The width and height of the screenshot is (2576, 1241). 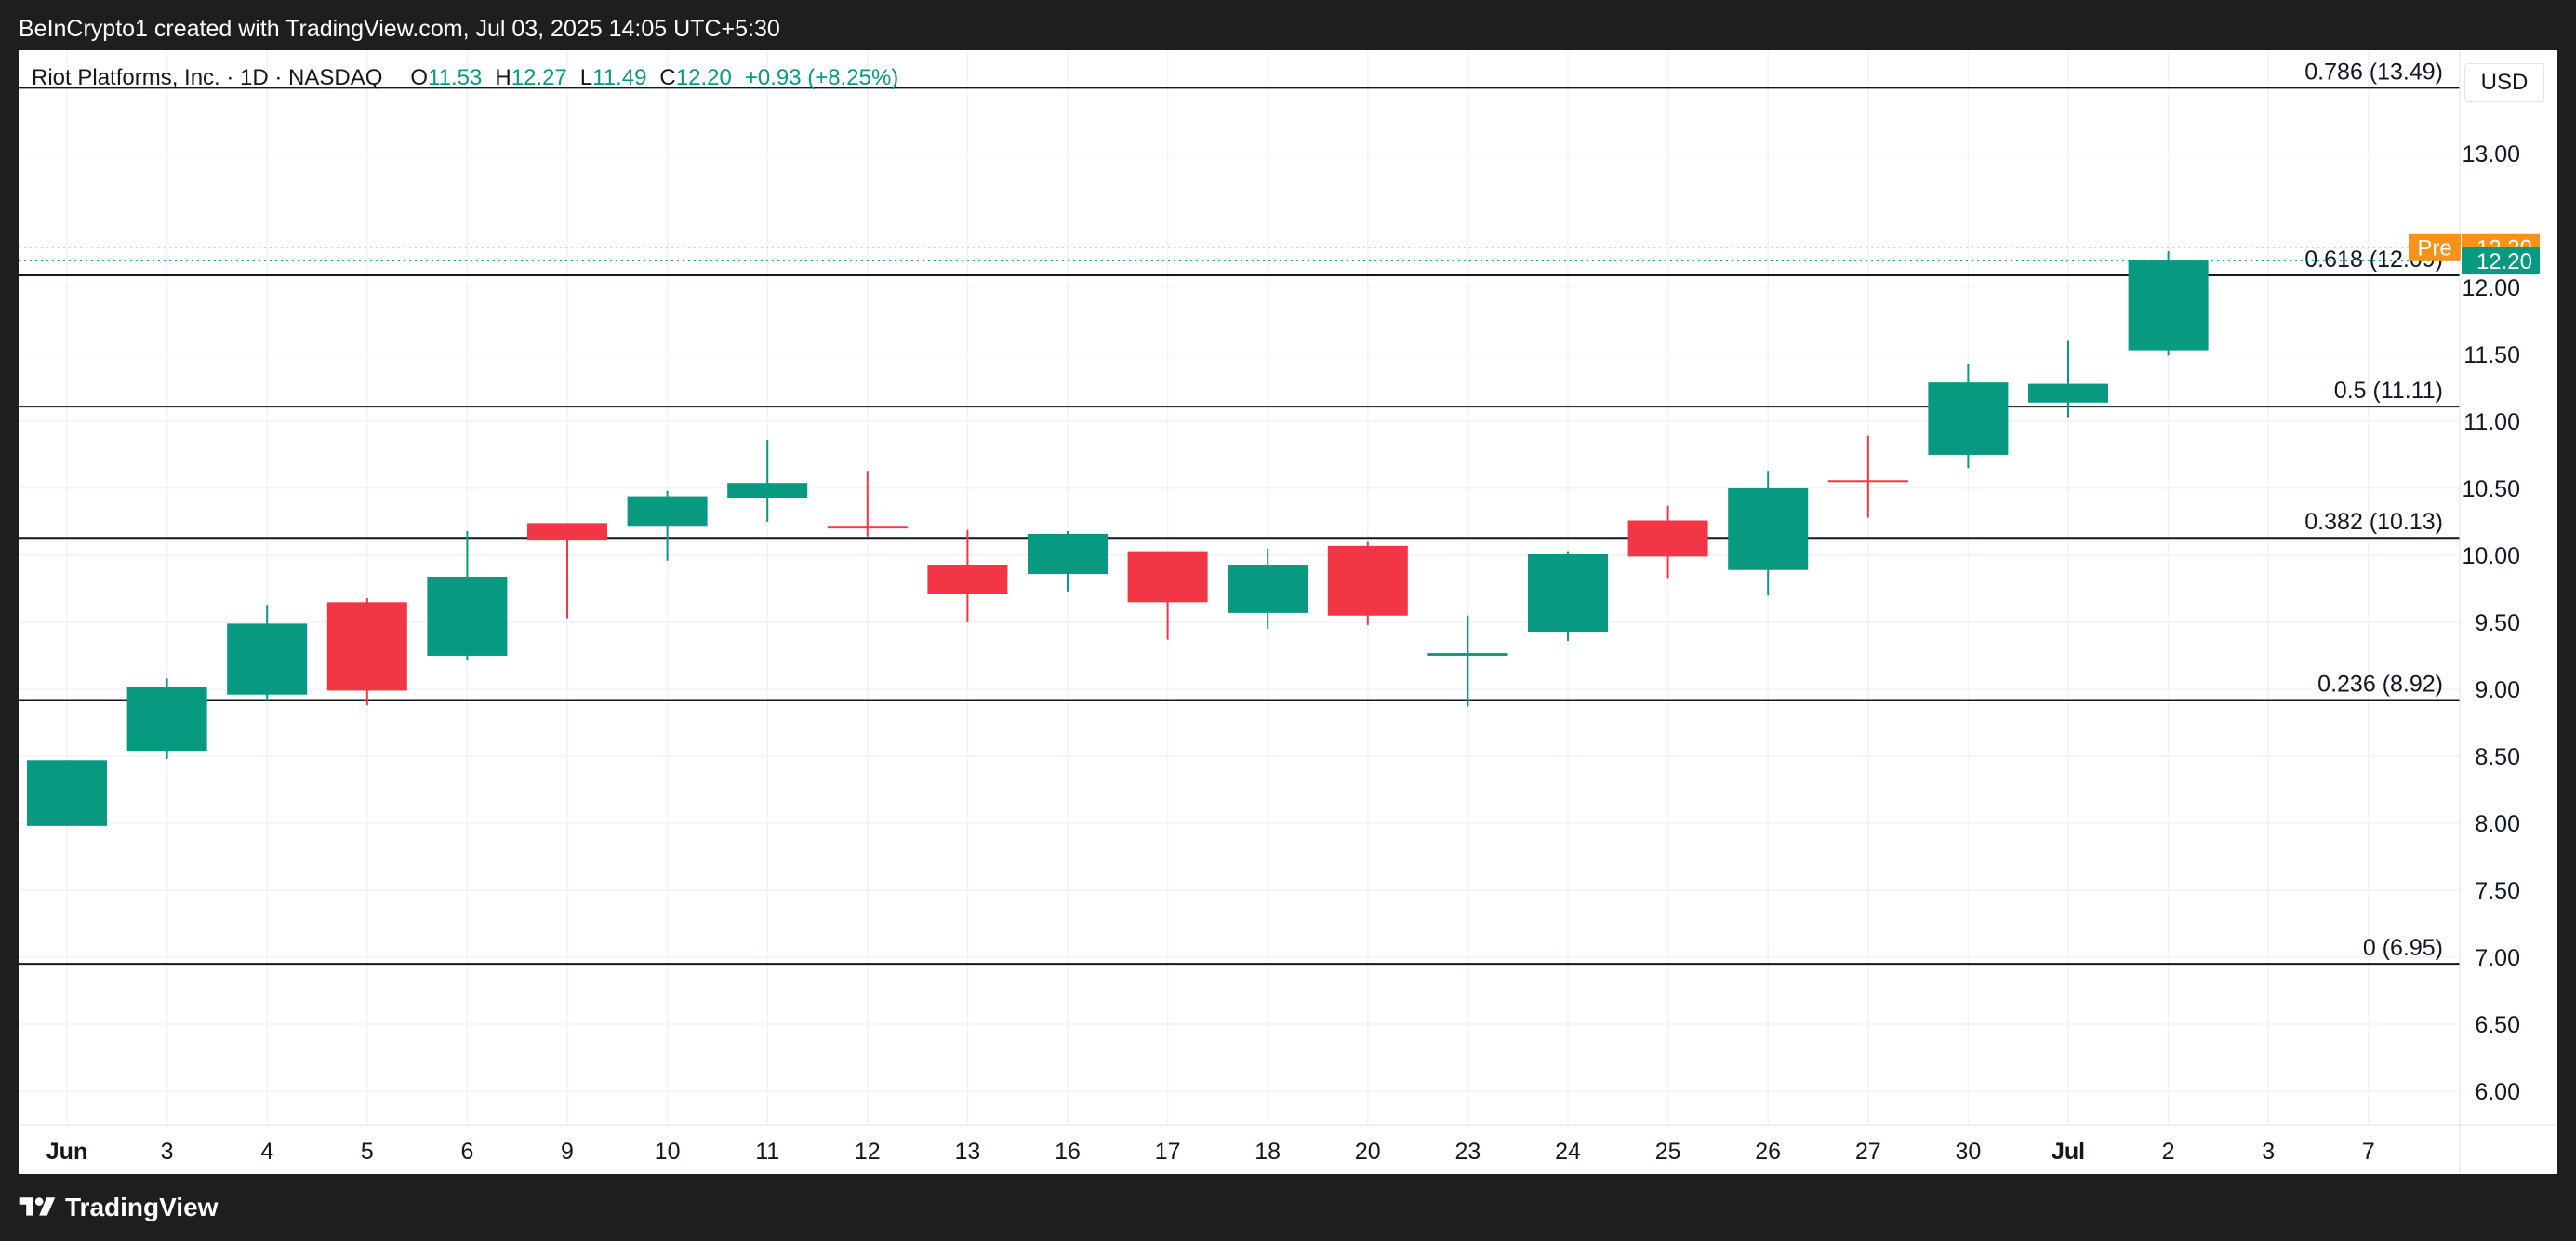 I want to click on y-tick-label: 11.50, so click(x=2491, y=355).